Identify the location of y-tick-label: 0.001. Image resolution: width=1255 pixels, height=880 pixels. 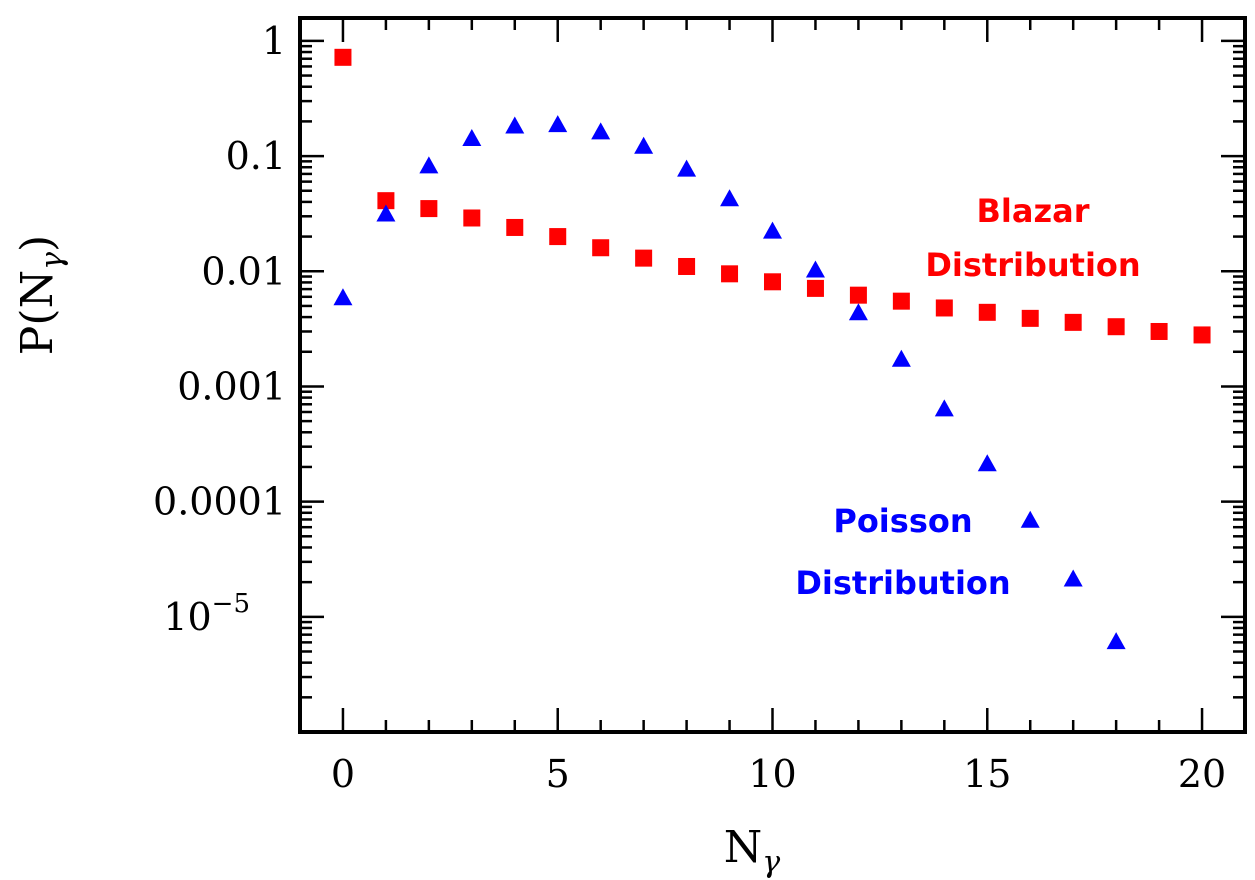
(231, 386).